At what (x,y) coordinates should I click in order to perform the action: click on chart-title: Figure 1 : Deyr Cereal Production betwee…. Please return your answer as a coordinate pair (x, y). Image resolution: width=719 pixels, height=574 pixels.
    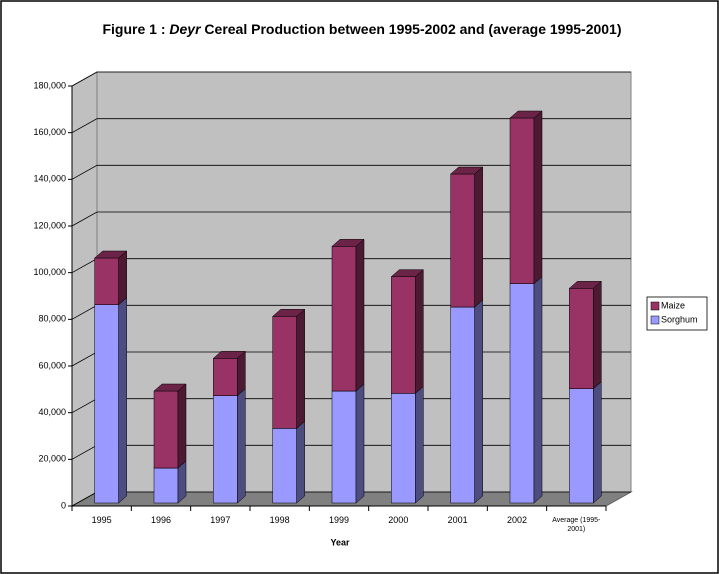
    Looking at the image, I should click on (361, 29).